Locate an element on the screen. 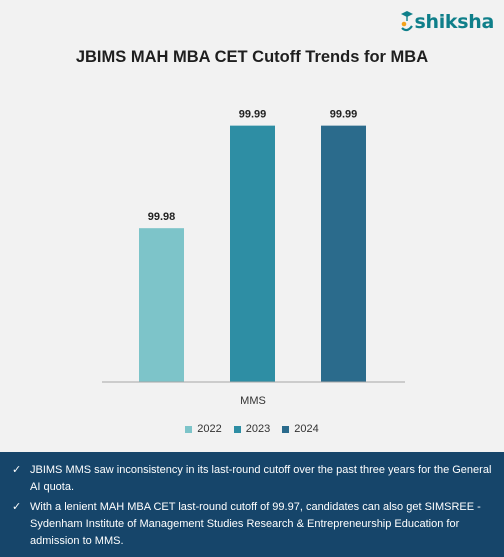 The image size is (504, 557). data-label-2023: 99.99 is located at coordinates (253, 115).